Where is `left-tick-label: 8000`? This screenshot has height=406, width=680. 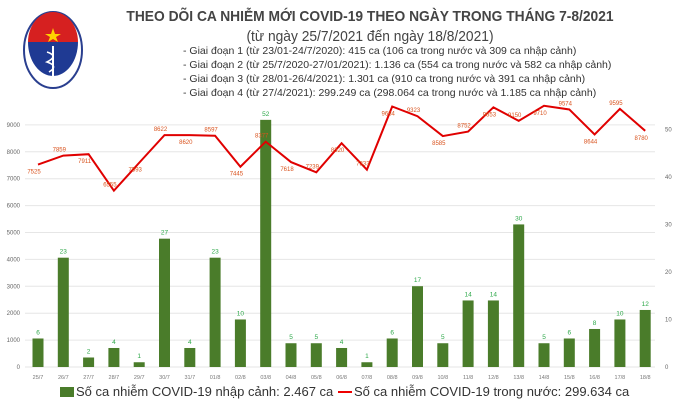
left-tick-label: 8000 is located at coordinates (14, 153).